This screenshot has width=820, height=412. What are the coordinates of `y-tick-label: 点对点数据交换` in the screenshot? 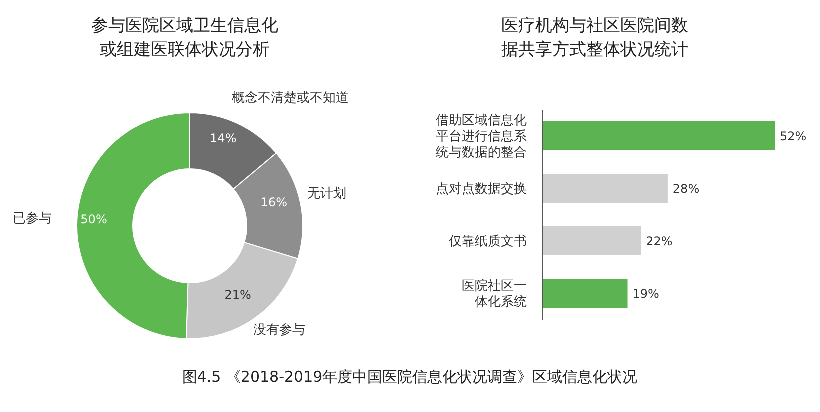 It's located at (481, 188).